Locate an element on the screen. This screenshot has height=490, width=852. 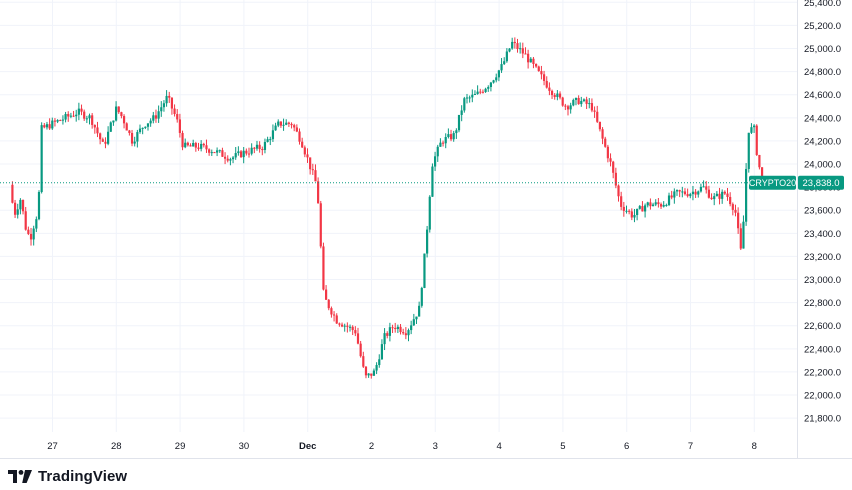
price-tick-label: 23,400.0 is located at coordinates (822, 234).